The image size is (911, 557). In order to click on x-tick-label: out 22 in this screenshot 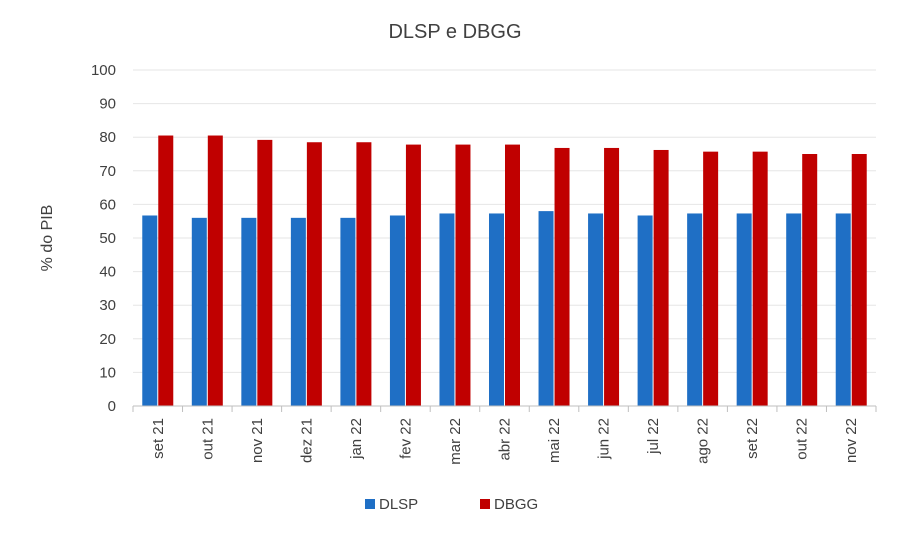, I will do `click(802, 439)`.